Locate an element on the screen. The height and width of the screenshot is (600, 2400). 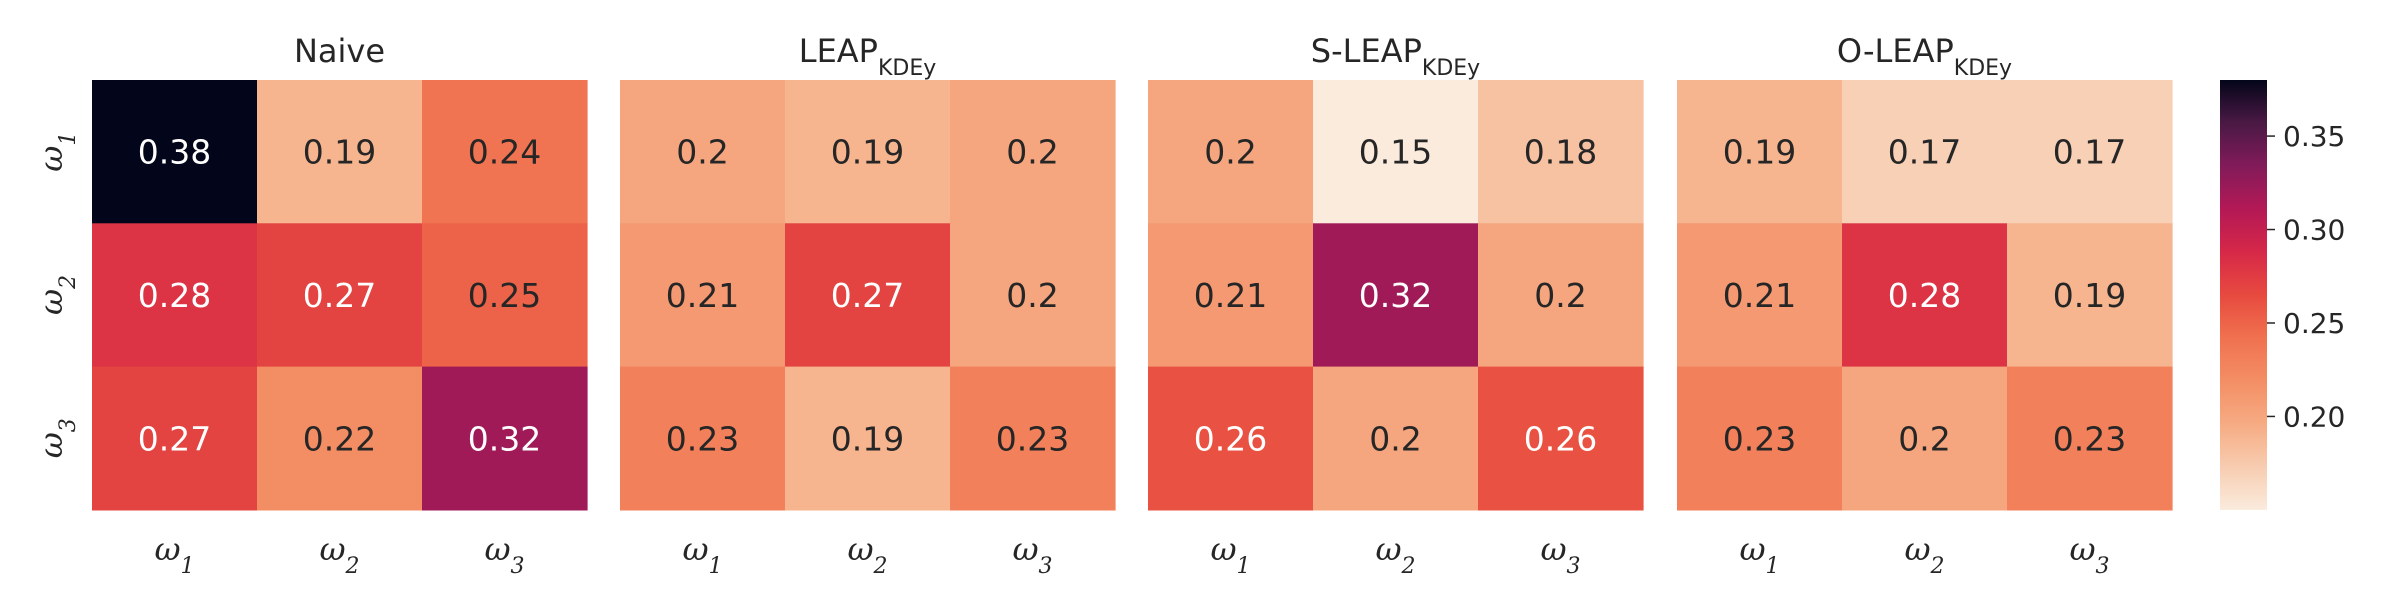
panel-title: Naive is located at coordinates (339, 51).